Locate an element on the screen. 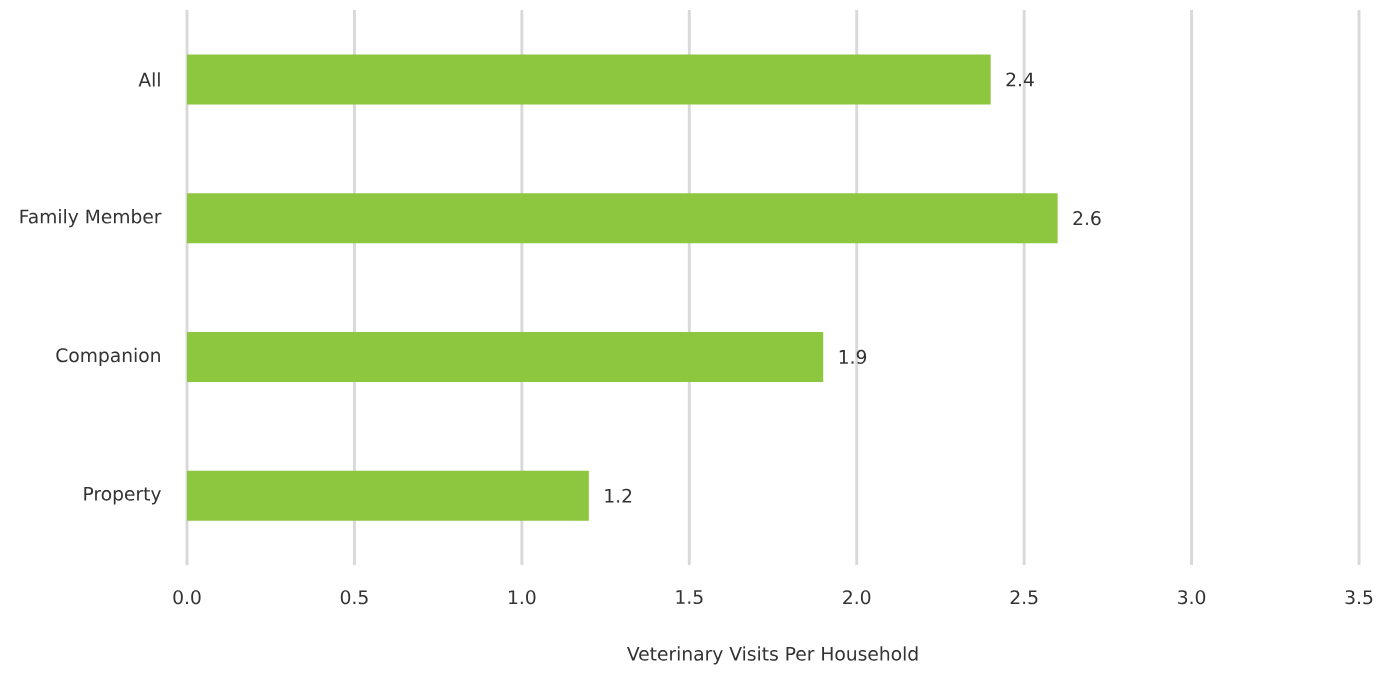 This screenshot has width=1398, height=675. y-tick-label: Family Member is located at coordinates (91, 218).